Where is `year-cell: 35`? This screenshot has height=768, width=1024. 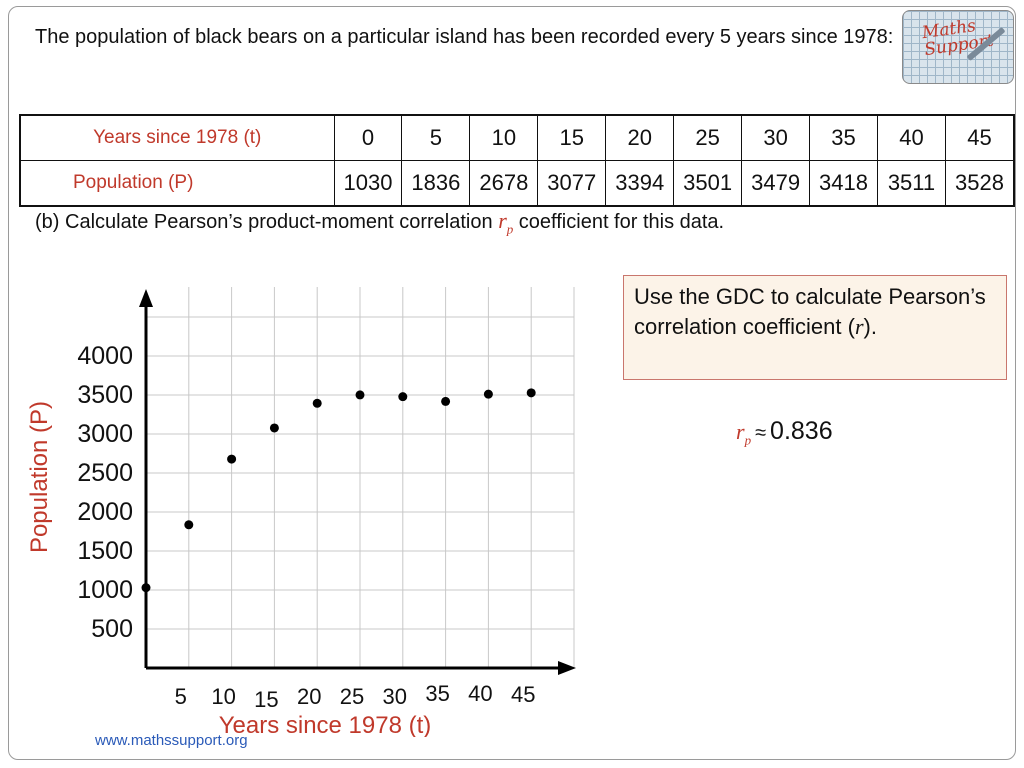
year-cell: 35 is located at coordinates (843, 137).